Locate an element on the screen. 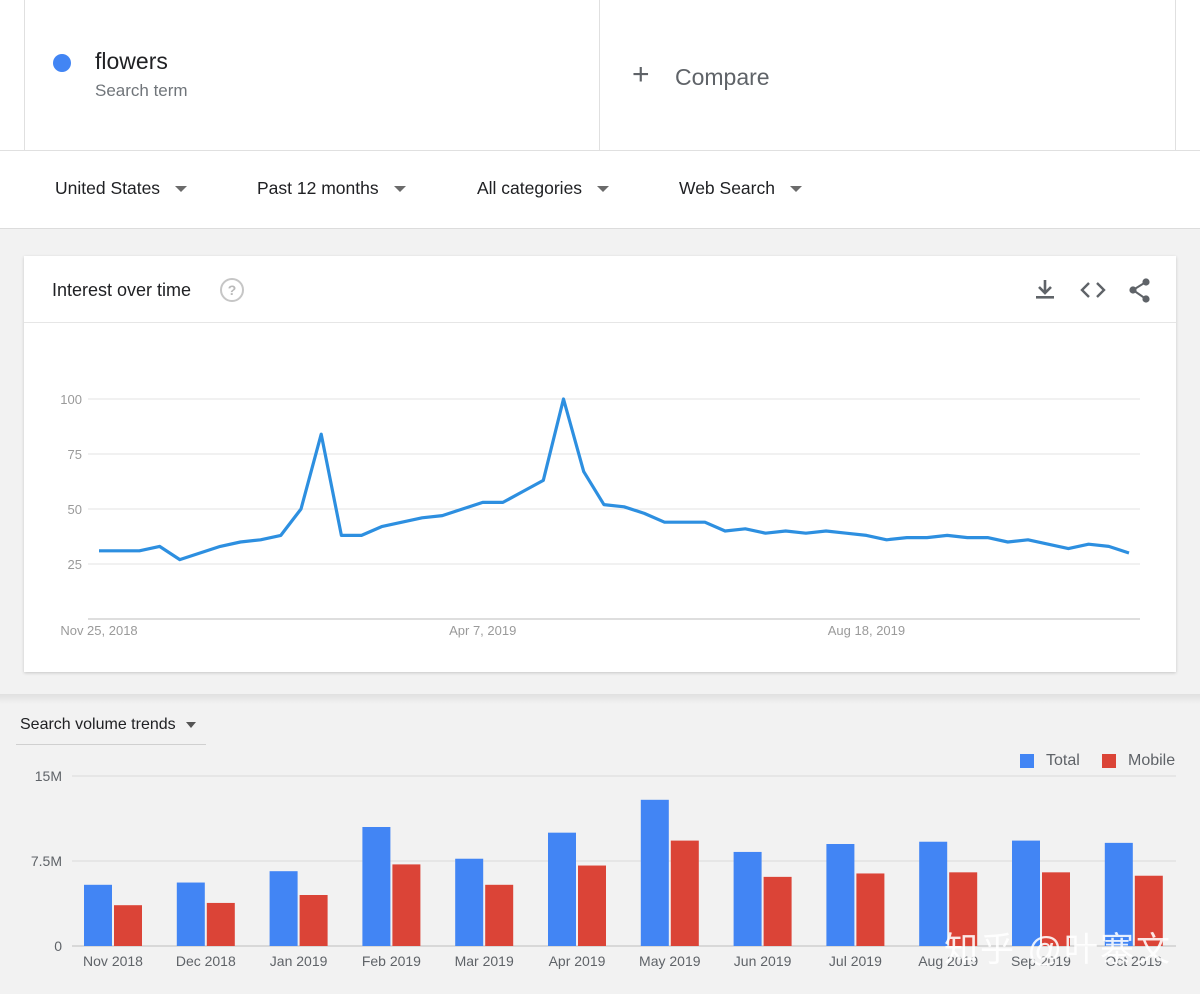 The width and height of the screenshot is (1200, 994). card-header: Interest over time ? is located at coordinates (600, 289).